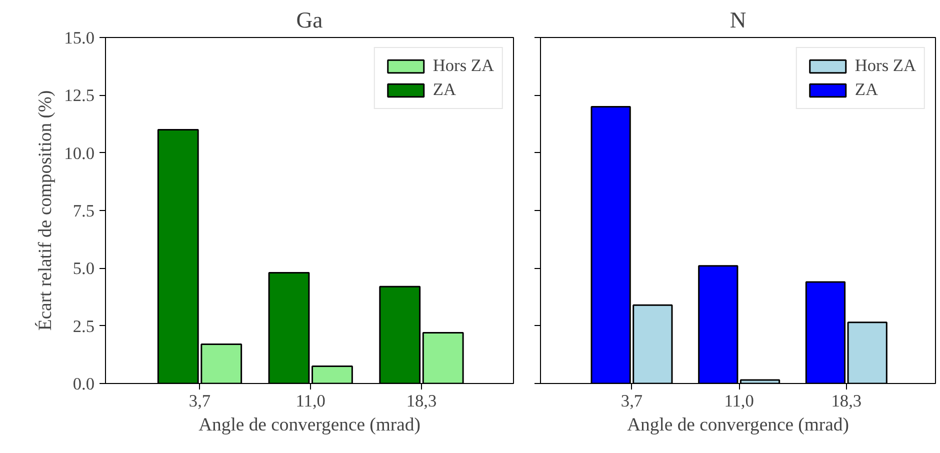 Image resolution: width=940 pixels, height=453 pixels. Describe the element at coordinates (45, 210) in the screenshot. I see `y-axis-title: Écart relatif de composition (%)` at that location.